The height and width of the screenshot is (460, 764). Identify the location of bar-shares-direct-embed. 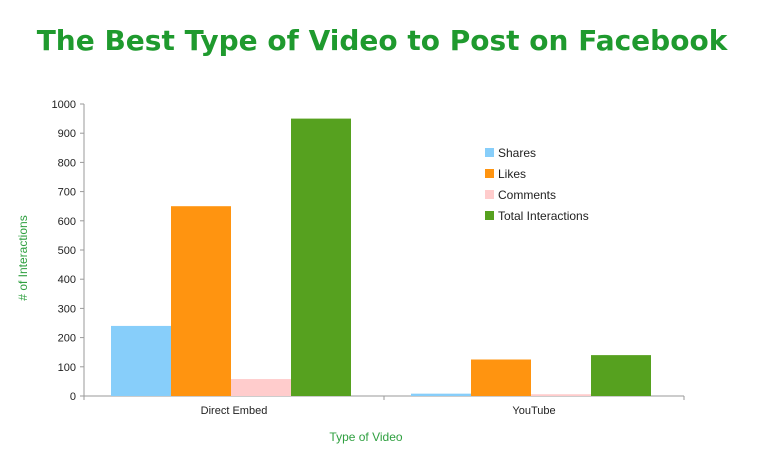
(141, 361).